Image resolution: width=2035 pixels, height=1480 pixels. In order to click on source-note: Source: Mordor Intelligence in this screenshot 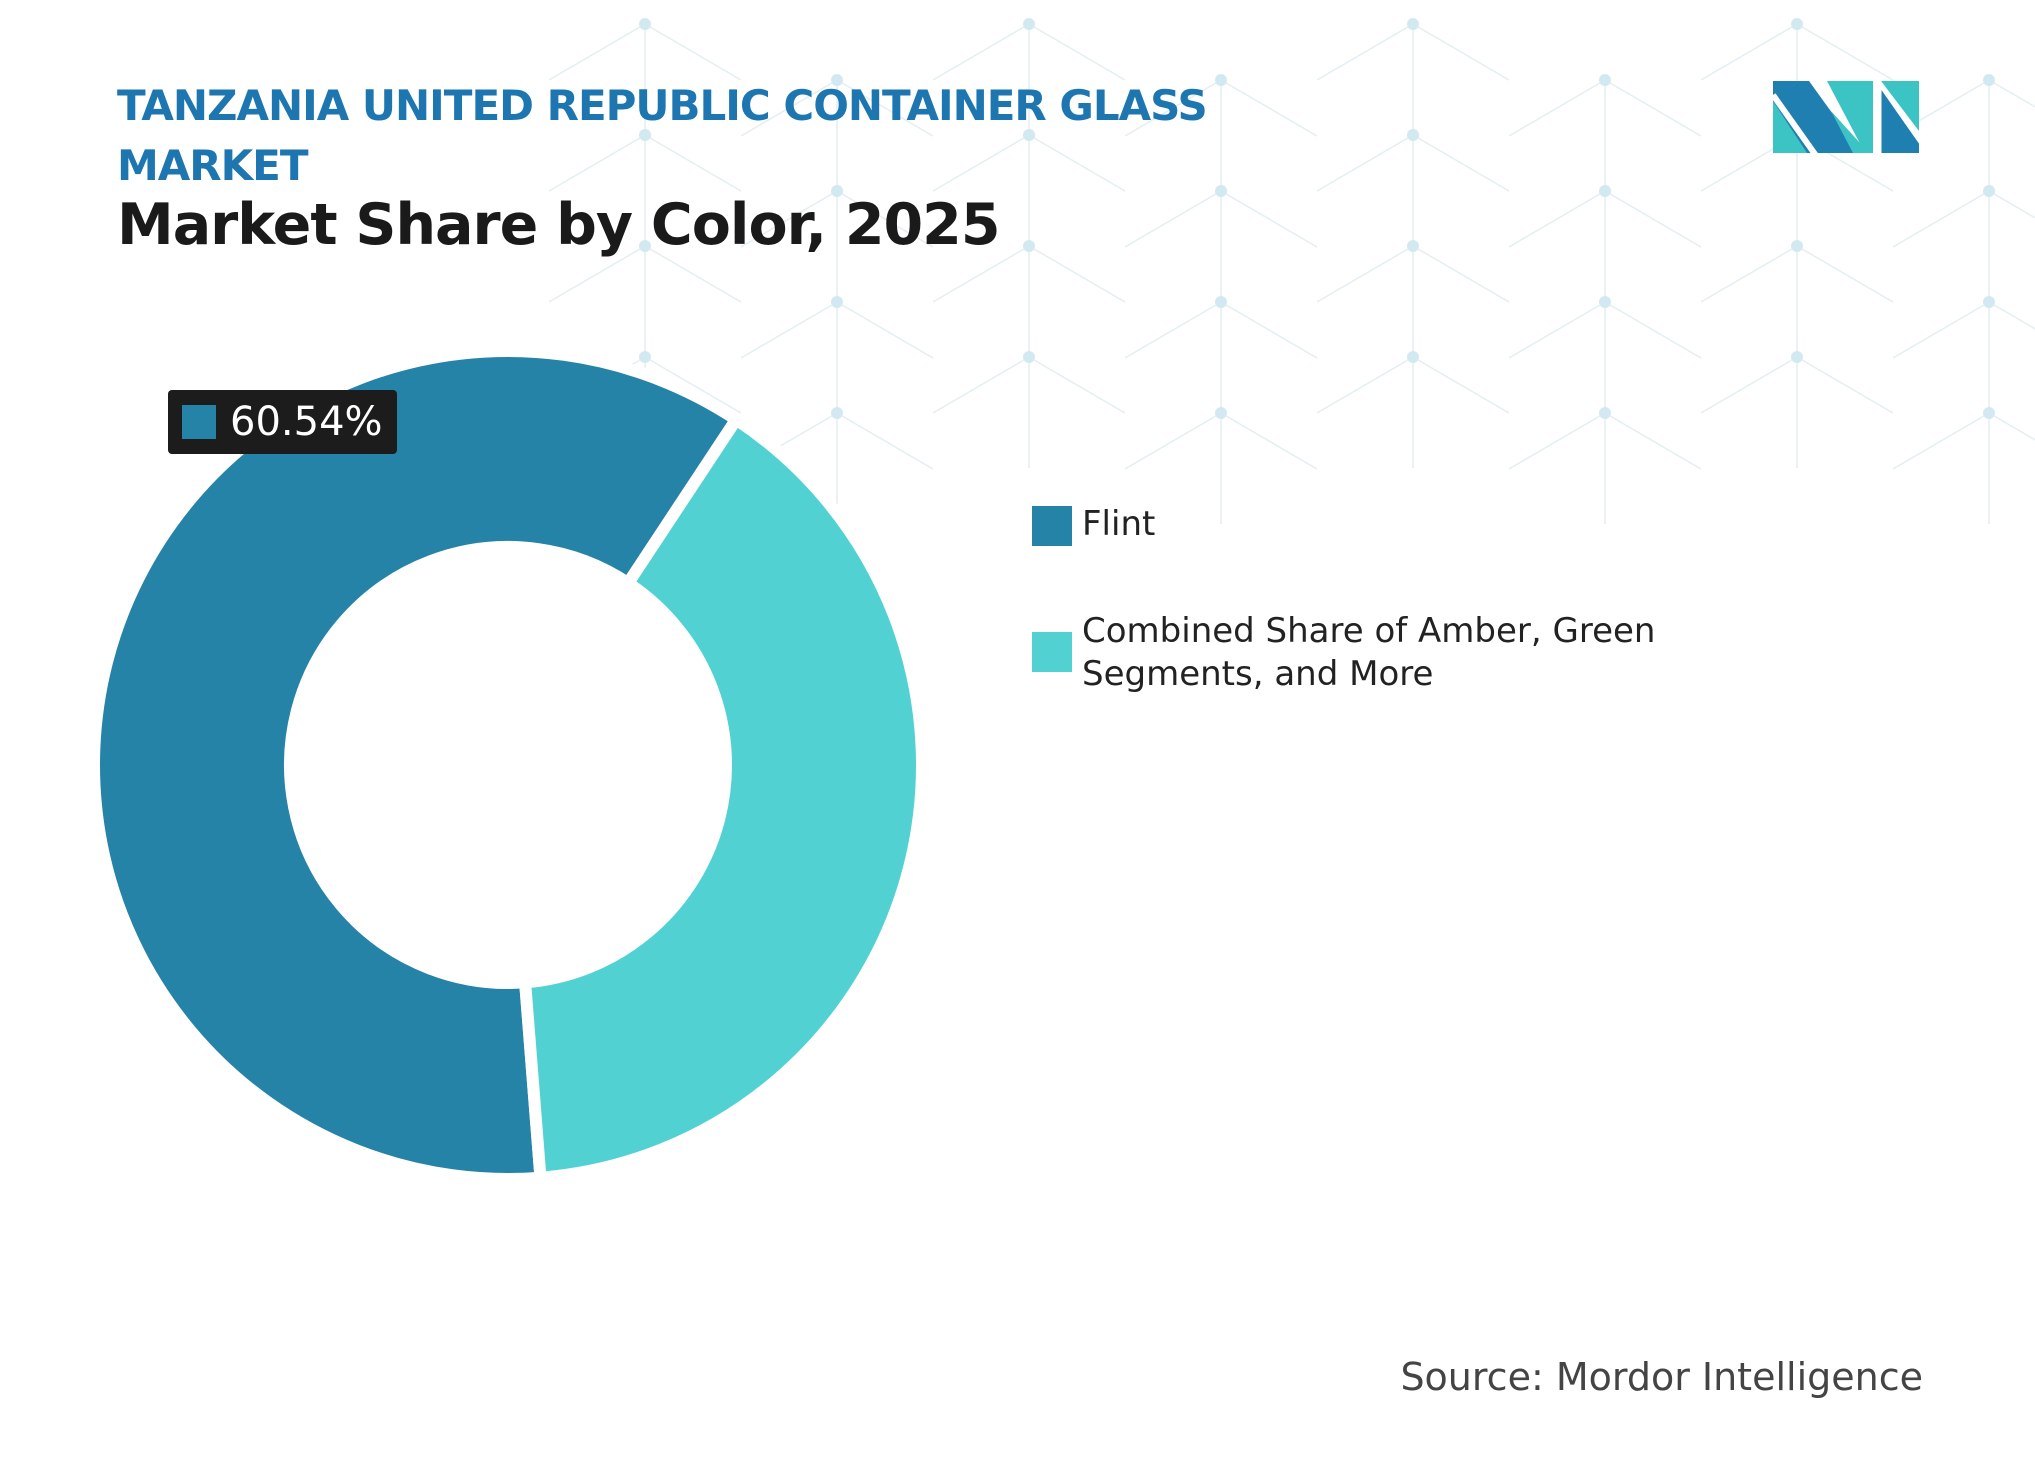, I will do `click(1661, 1377)`.